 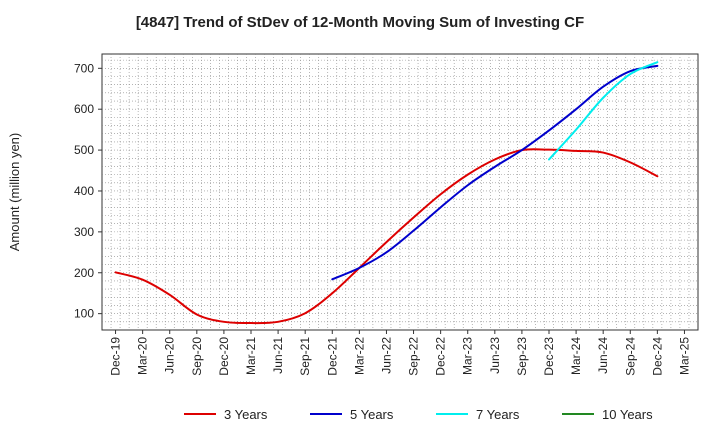 I want to click on y-tick-label: 200, so click(x=84, y=273).